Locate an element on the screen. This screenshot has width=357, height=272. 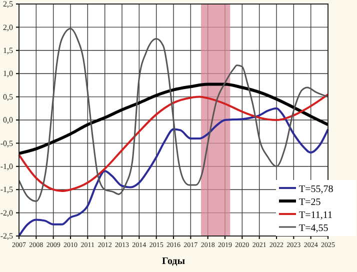
y-tick-label: -2,0 is located at coordinates (6, 213).